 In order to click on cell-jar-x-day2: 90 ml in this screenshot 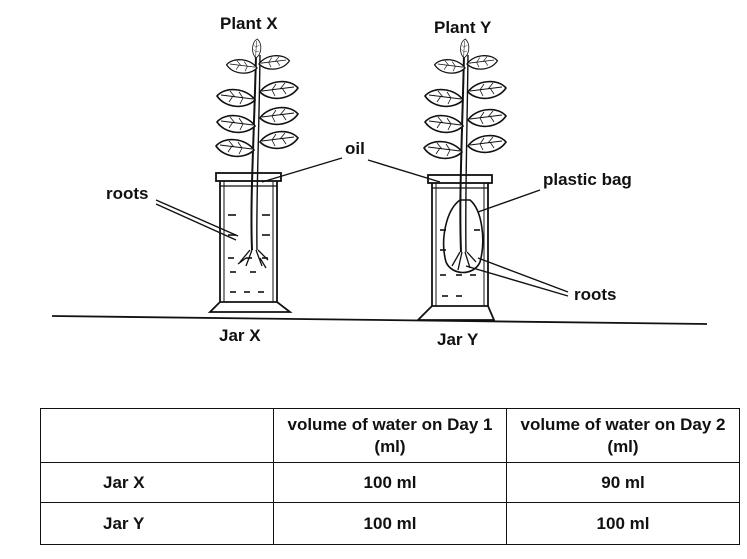, I will do `click(623, 482)`.